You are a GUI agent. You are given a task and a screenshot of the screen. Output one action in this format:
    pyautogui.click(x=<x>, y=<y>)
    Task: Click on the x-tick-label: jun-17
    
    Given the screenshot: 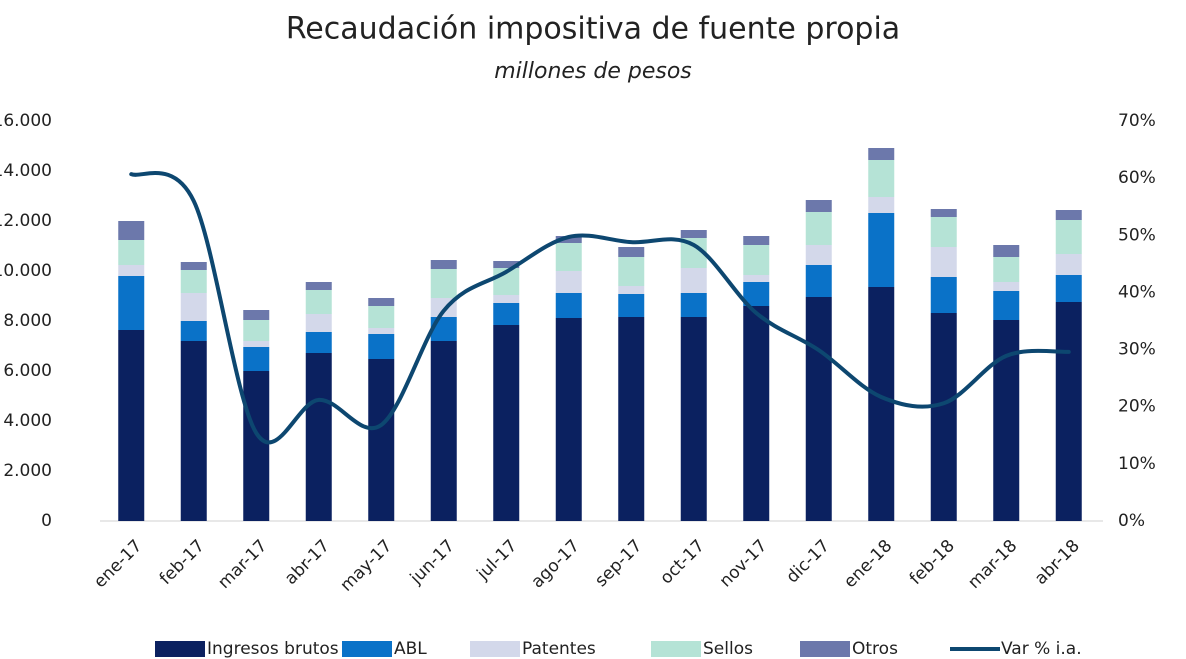 What is the action you would take?
    pyautogui.click(x=432, y=562)
    